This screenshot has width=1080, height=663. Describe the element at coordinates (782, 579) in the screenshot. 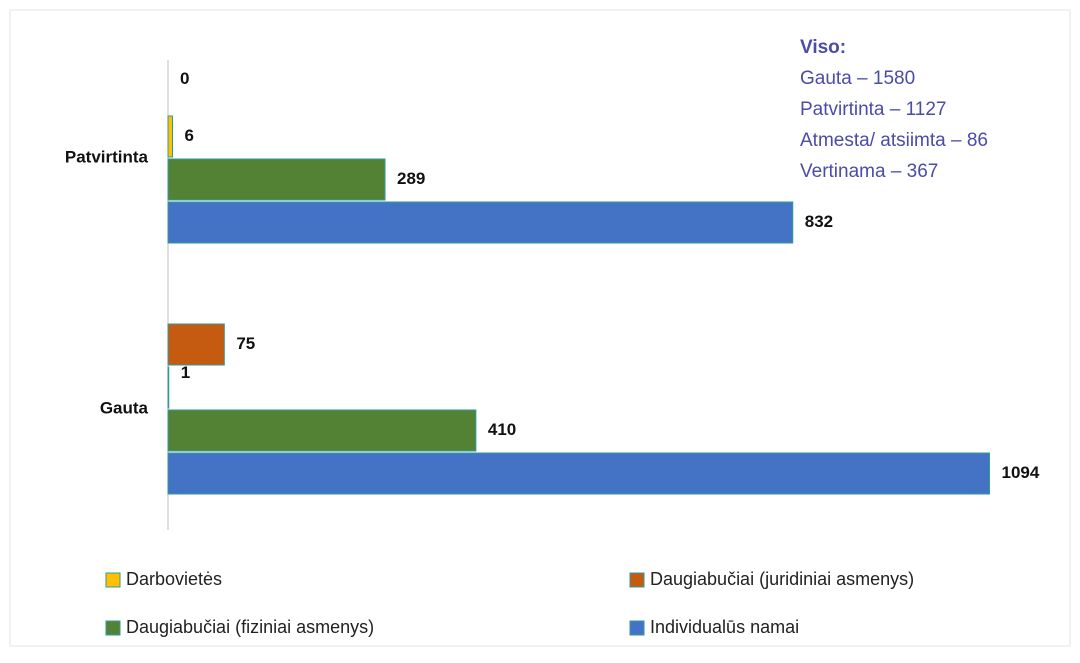

I see `legend-label: Daugiabučiai (juridiniai asmenys)` at that location.